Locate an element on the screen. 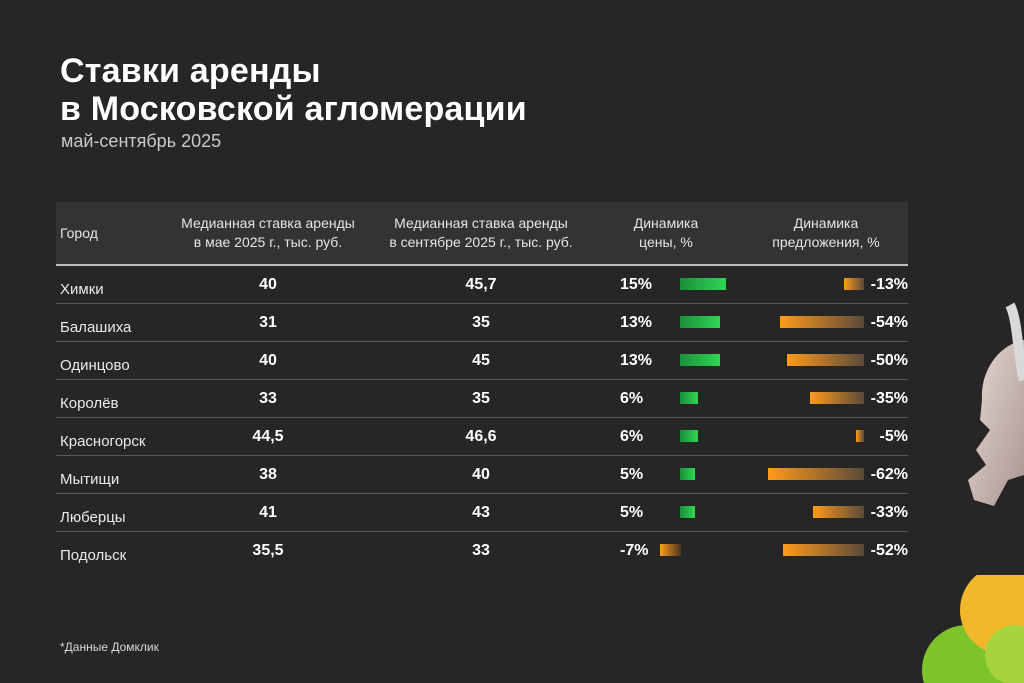 The height and width of the screenshot is (683, 1024). rate-september: 45,7 is located at coordinates (481, 284).